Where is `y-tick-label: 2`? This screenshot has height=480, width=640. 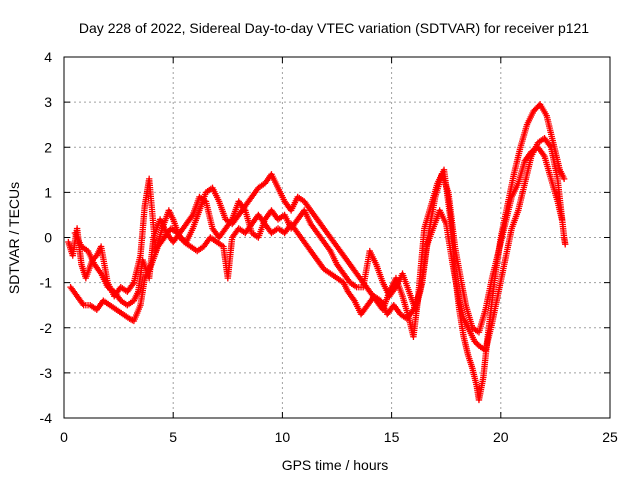 y-tick-label: 2 is located at coordinates (48, 147).